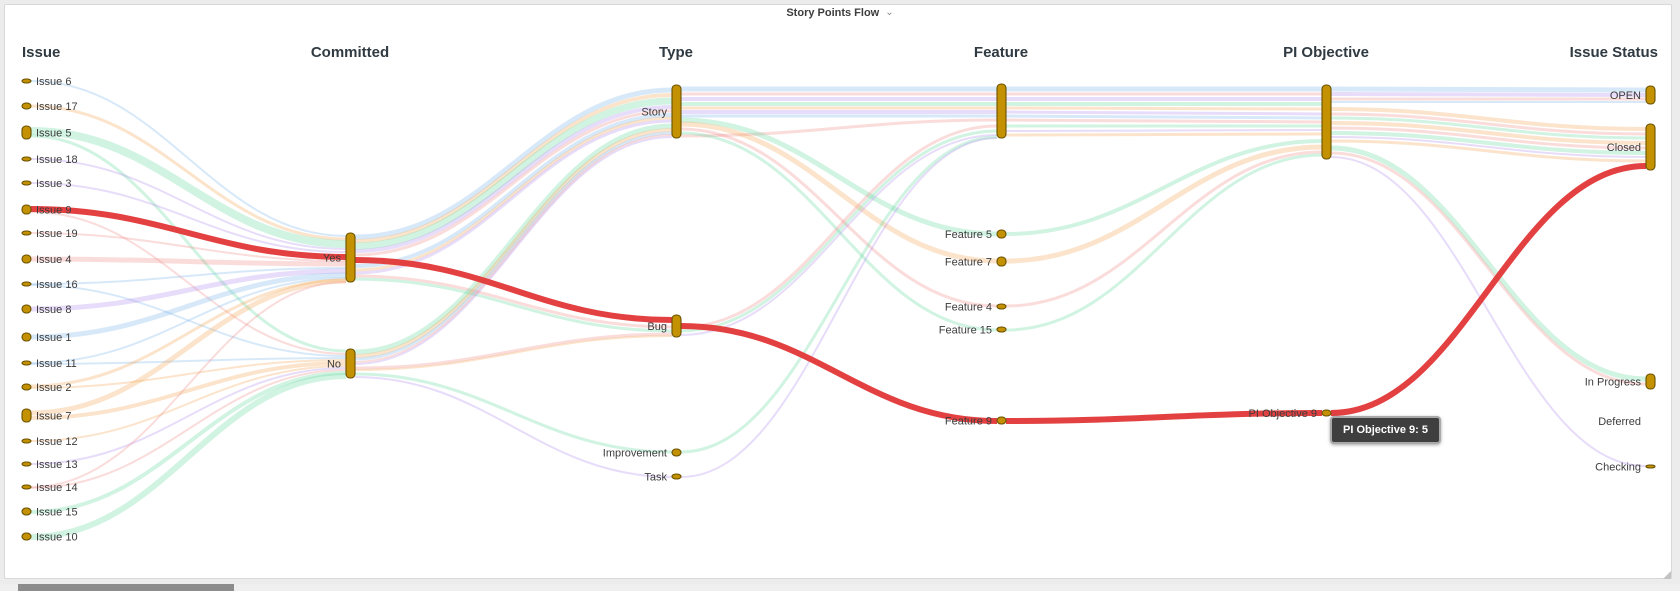  What do you see at coordinates (513, 427) in the screenshot?
I see `sankey-link-no-task` at bounding box center [513, 427].